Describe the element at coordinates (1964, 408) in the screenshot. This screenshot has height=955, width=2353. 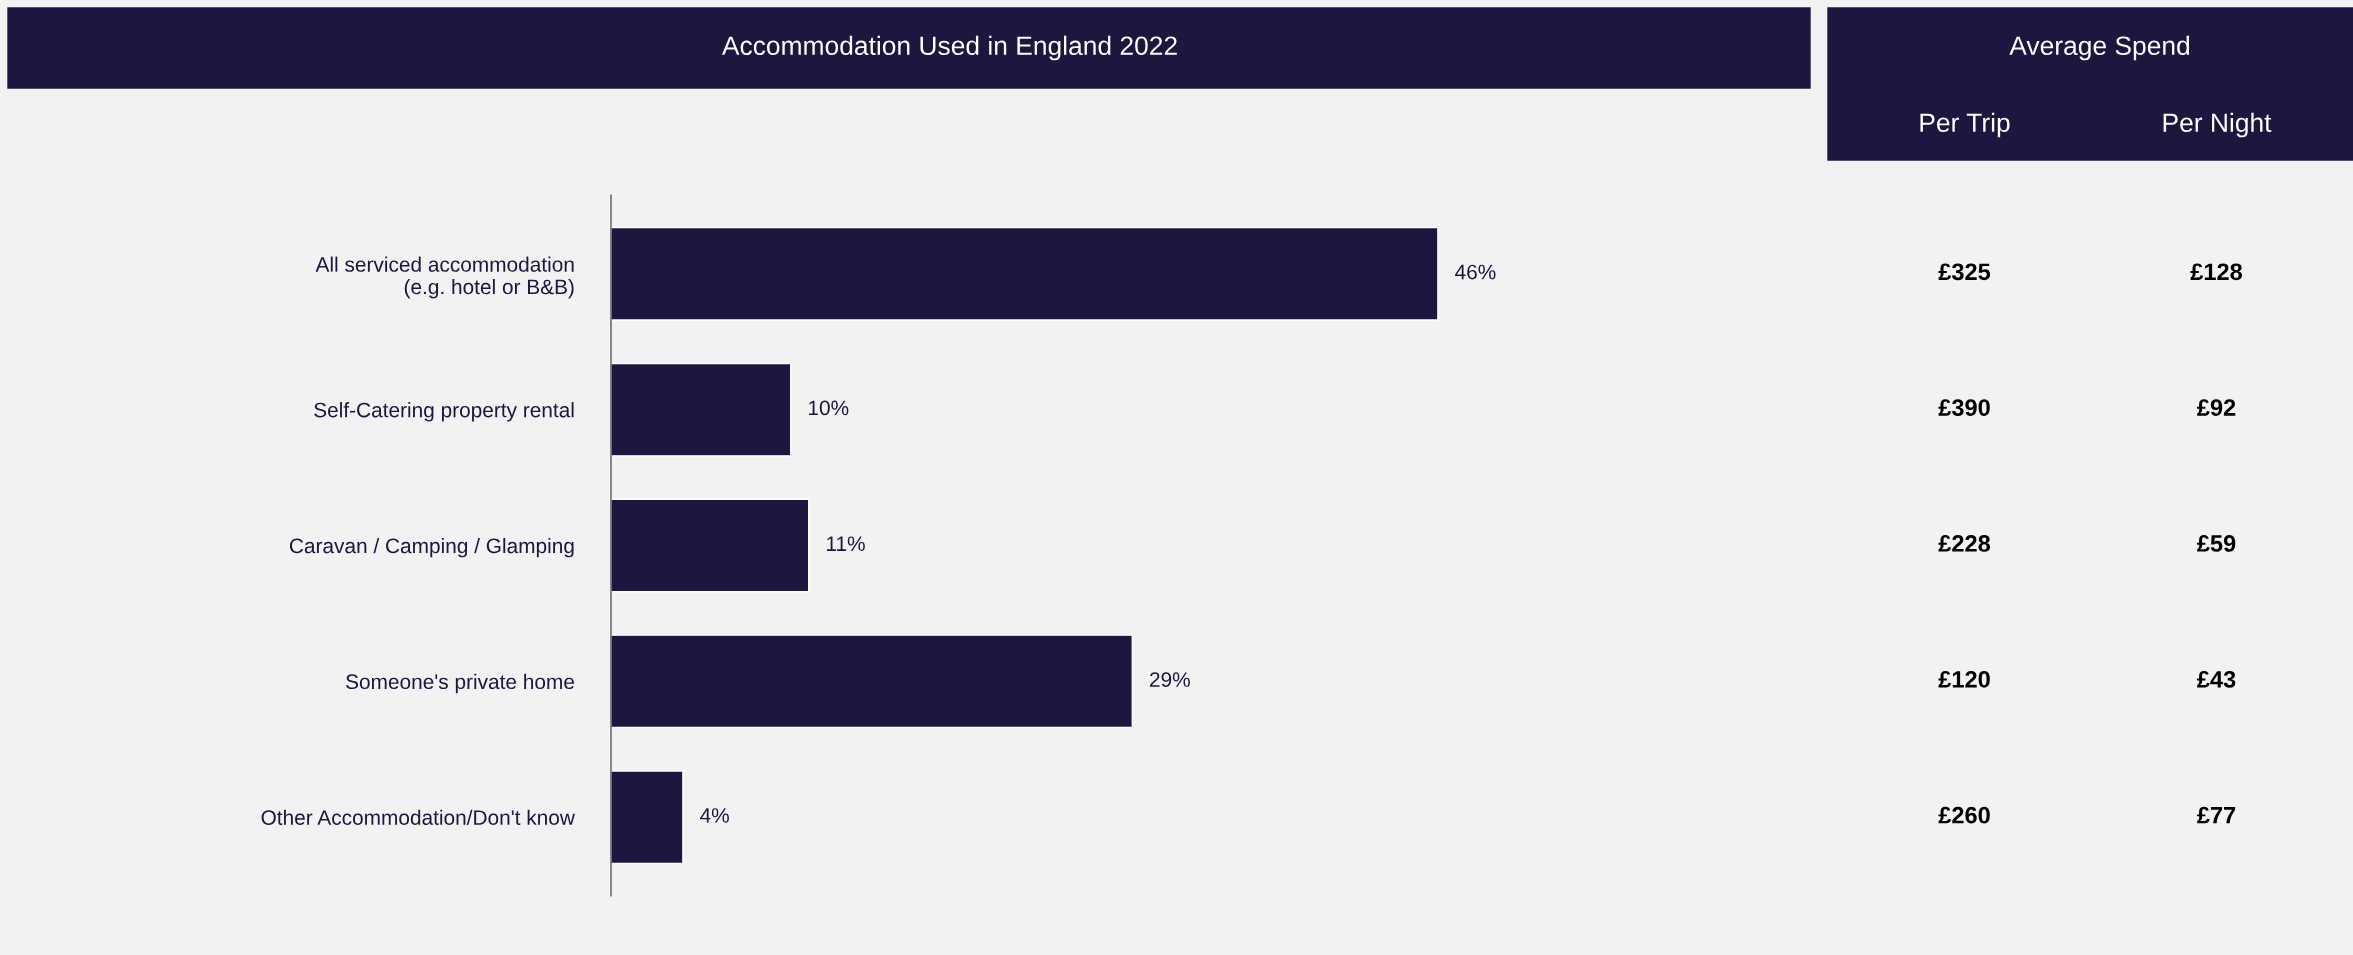
I see `text: £390` at that location.